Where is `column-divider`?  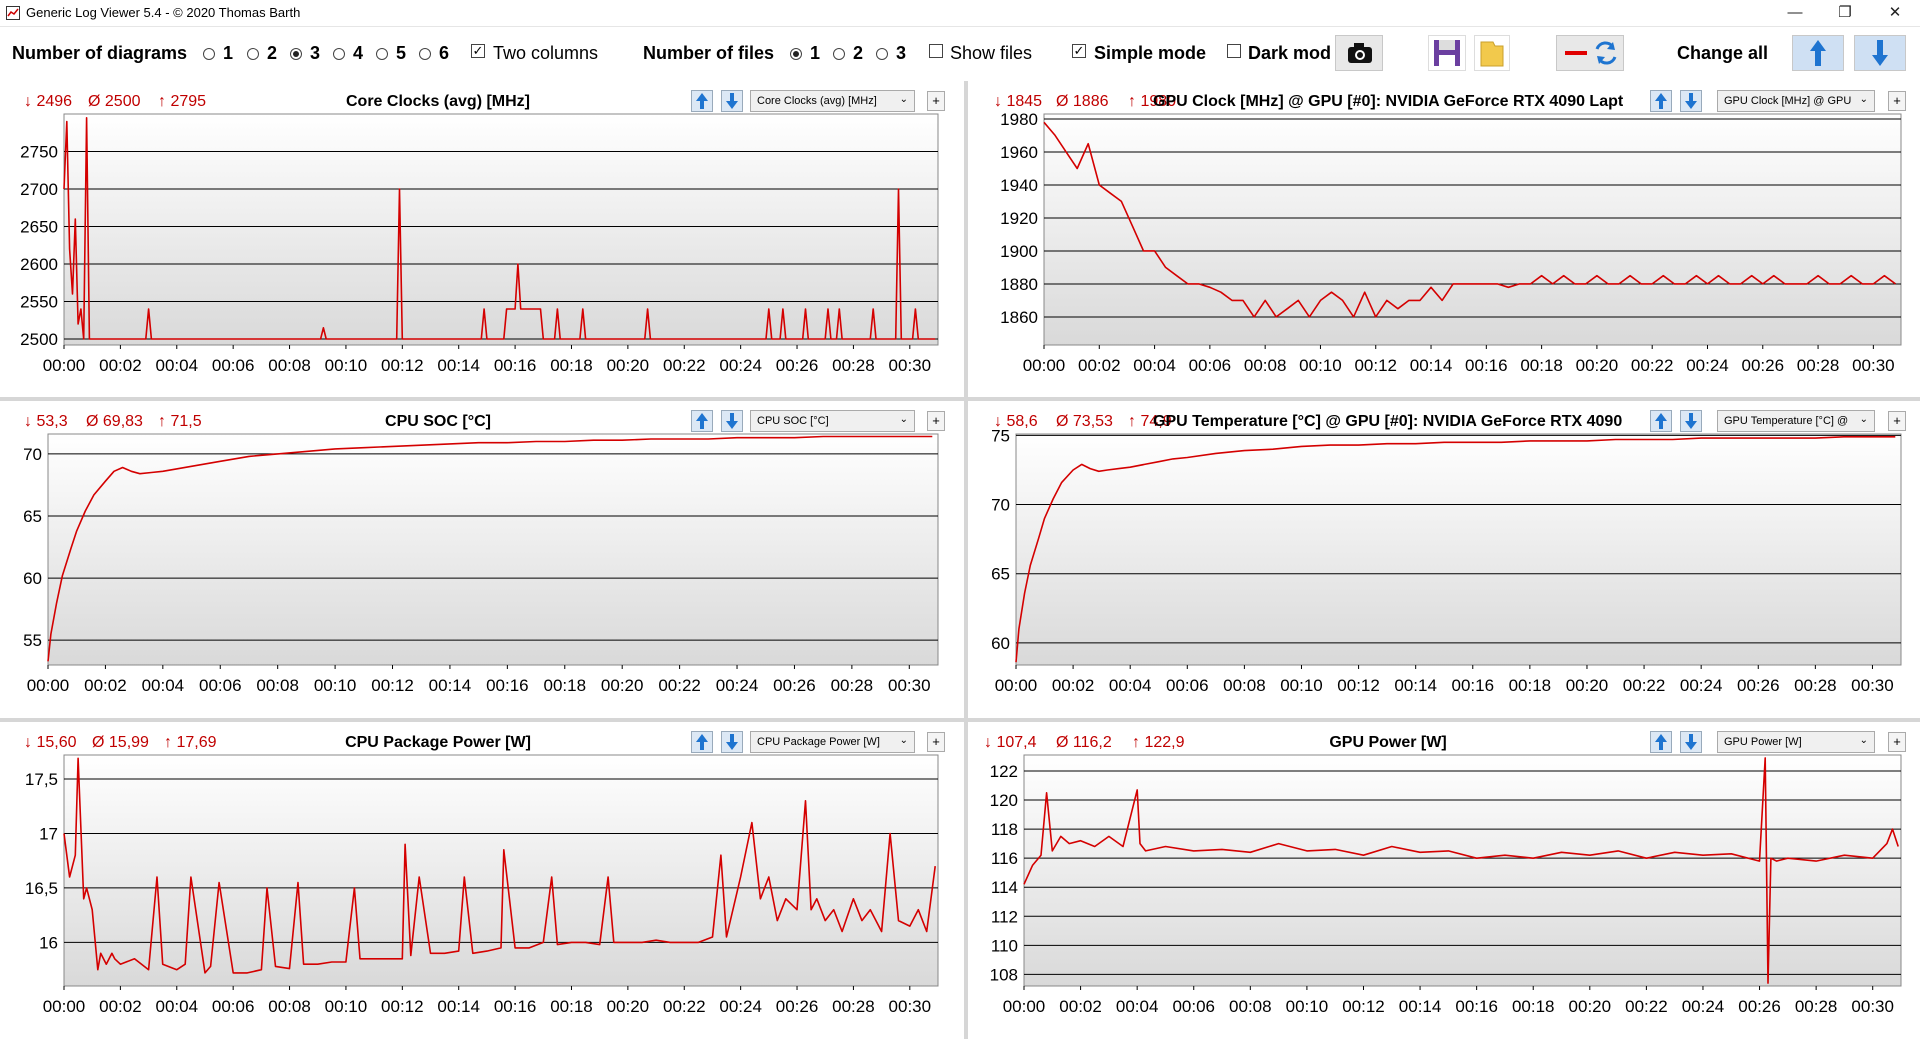
column-divider is located at coordinates (966, 560).